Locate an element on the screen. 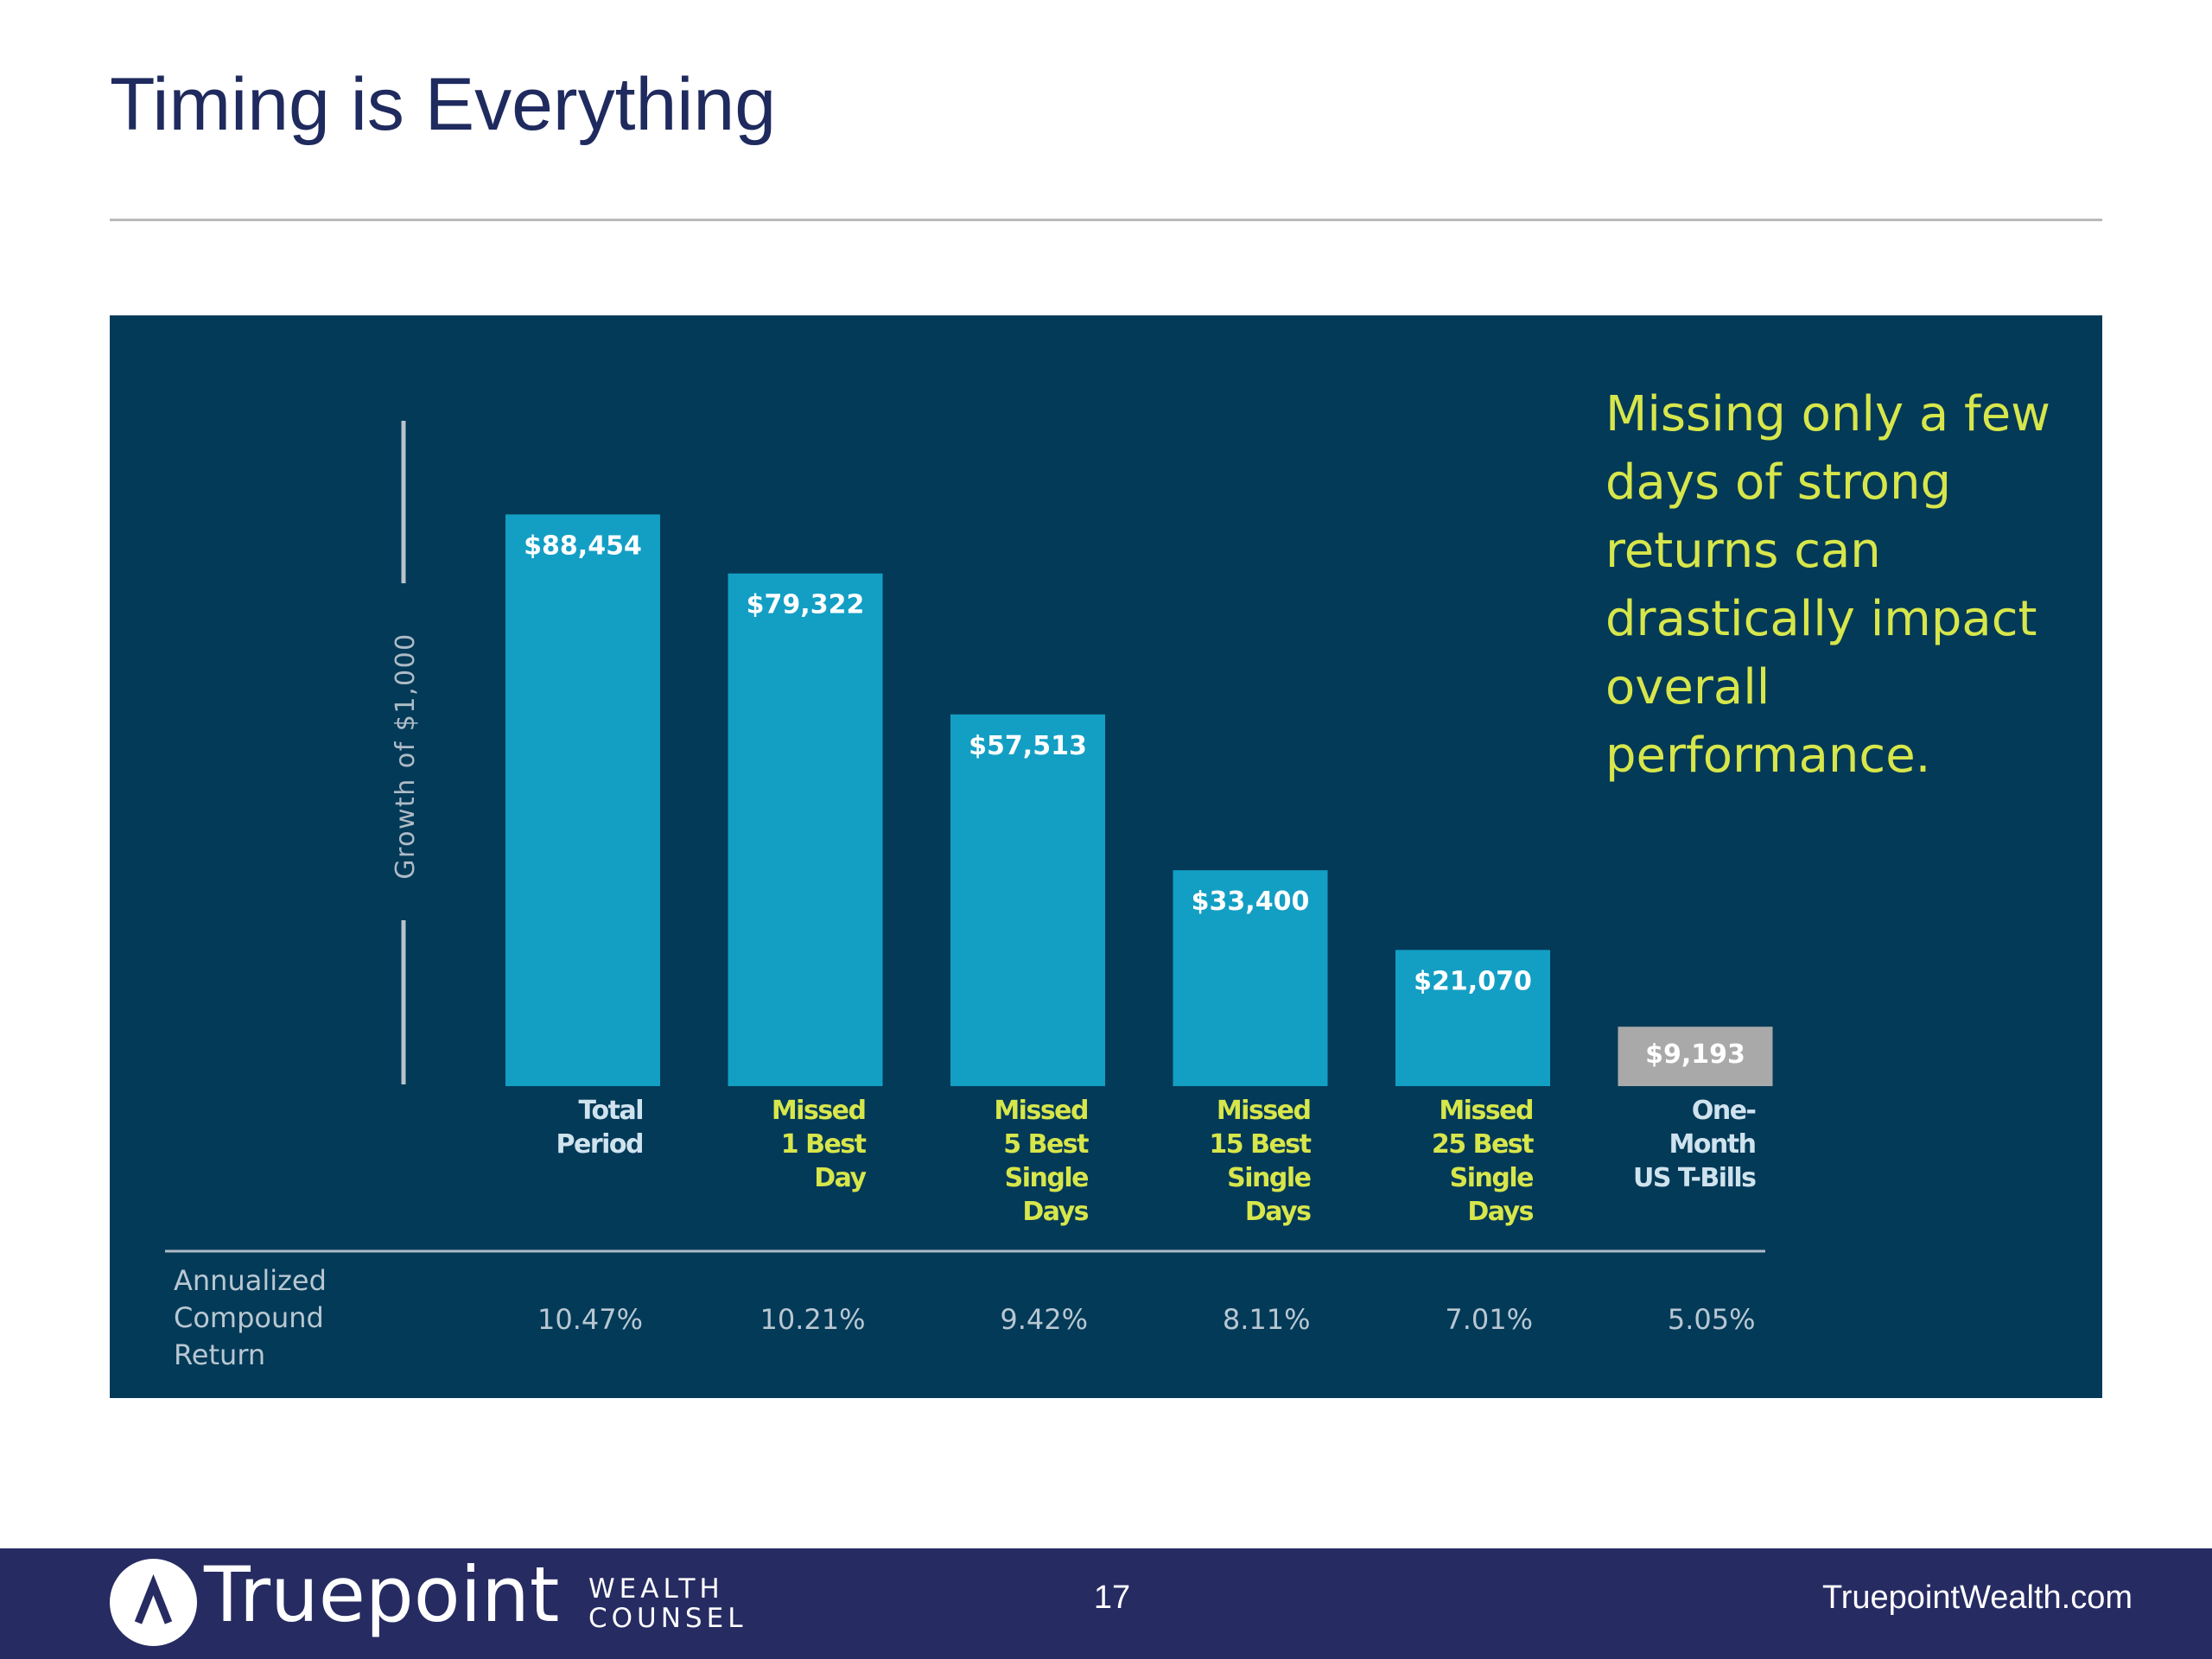 Image resolution: width=2212 pixels, height=1659 pixels. category-label: US T-Bills is located at coordinates (1694, 1178).